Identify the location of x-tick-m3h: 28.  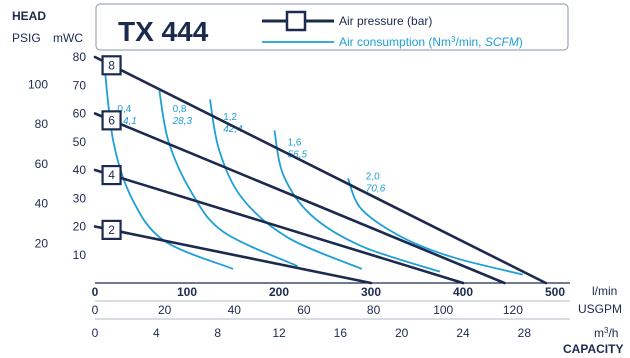
(525, 333).